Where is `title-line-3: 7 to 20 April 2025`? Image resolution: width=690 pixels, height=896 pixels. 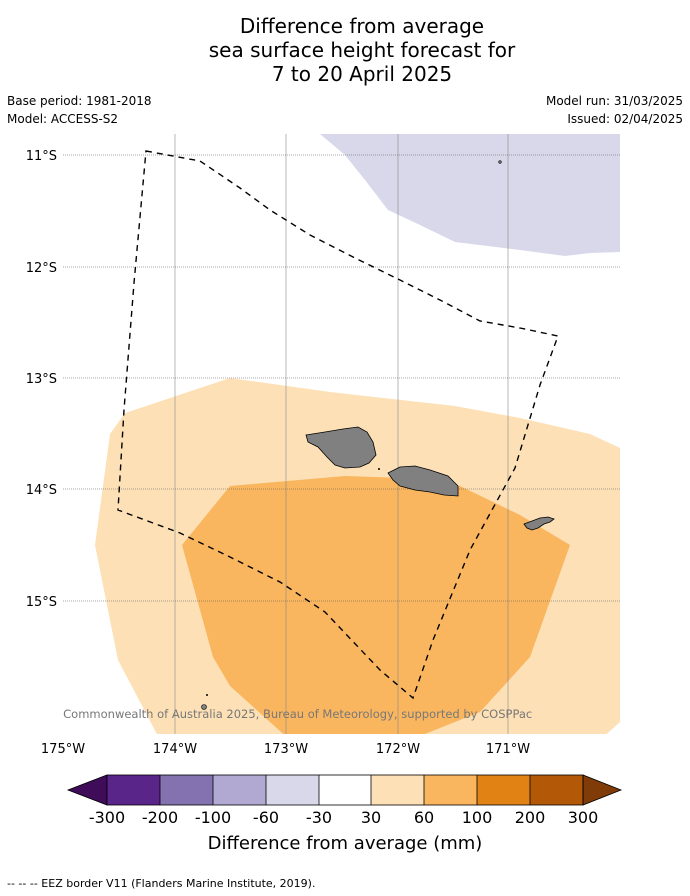
title-line-3: 7 to 20 April 2025 is located at coordinates (362, 74).